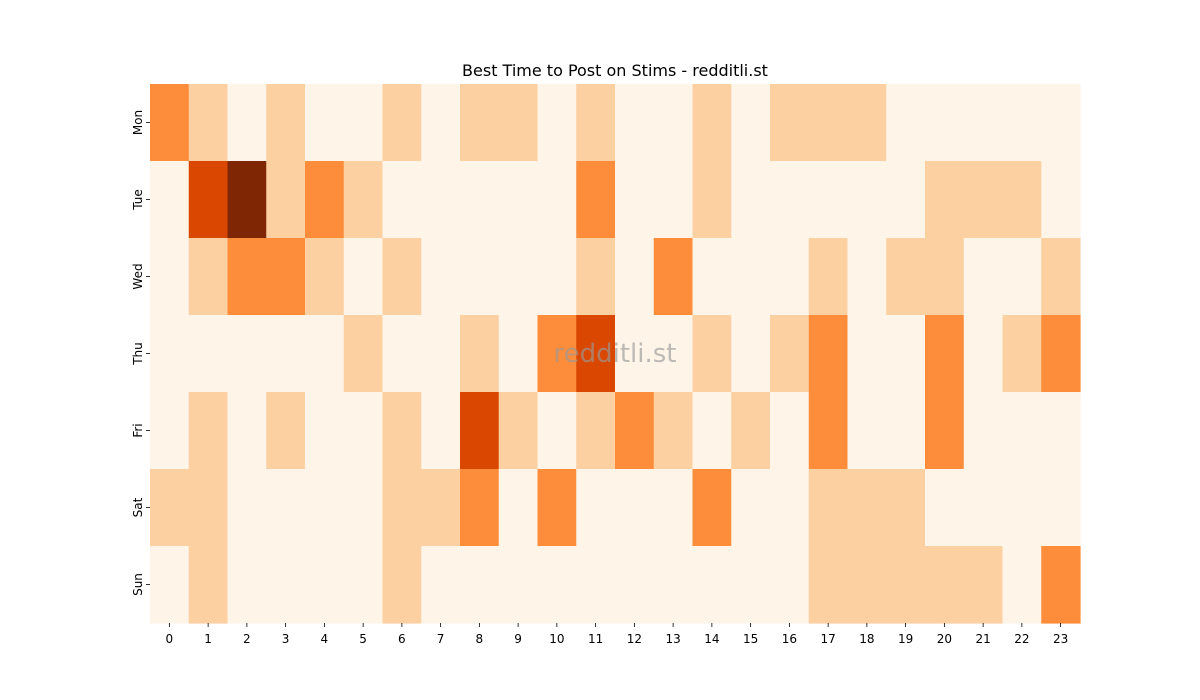  What do you see at coordinates (617, 634) in the screenshot?
I see `x-axis-ticks: 0 1 2 3 4 5 6 7 8 9 10 11 12 13 14 15 16 17 18 19 20 21 22 23` at bounding box center [617, 634].